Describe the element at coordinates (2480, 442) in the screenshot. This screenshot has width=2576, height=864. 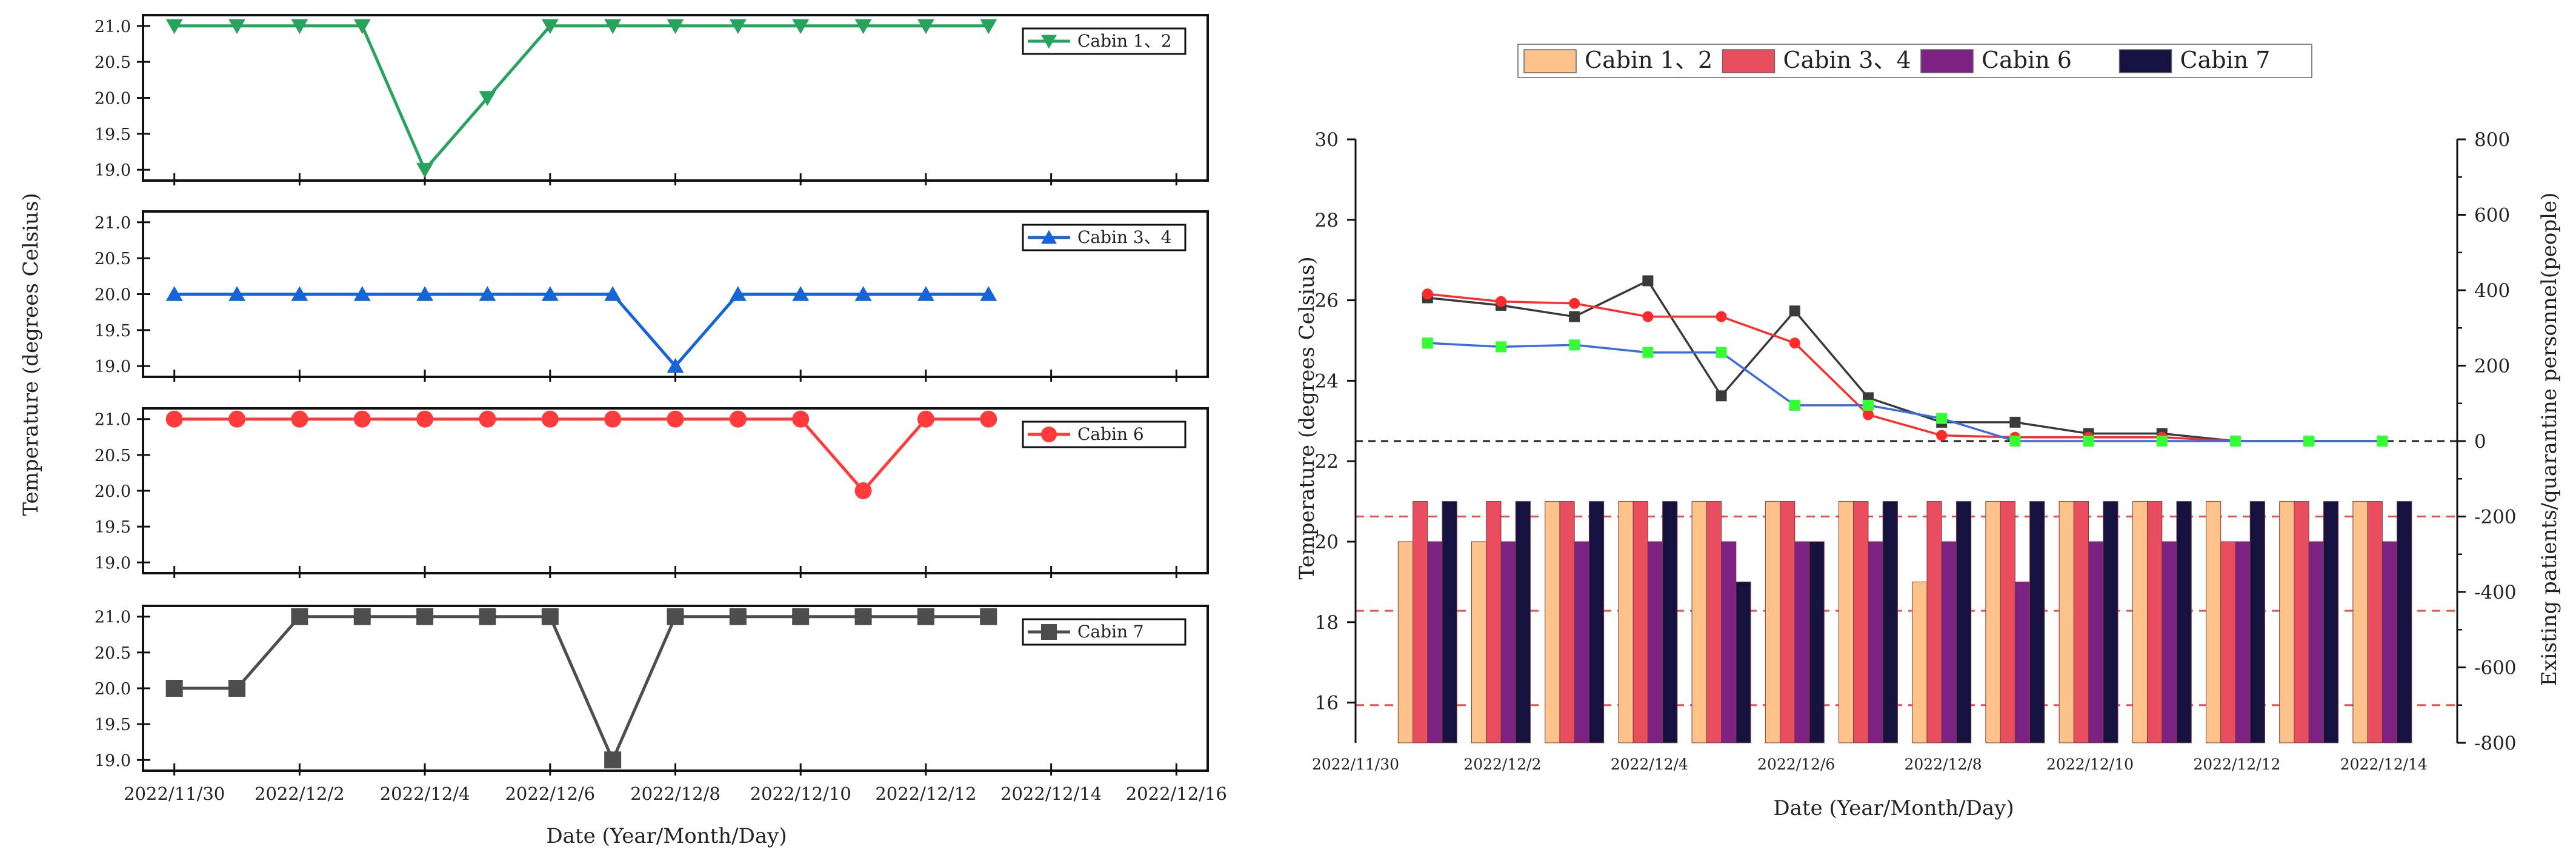
I see `right-tick-label: 0` at that location.